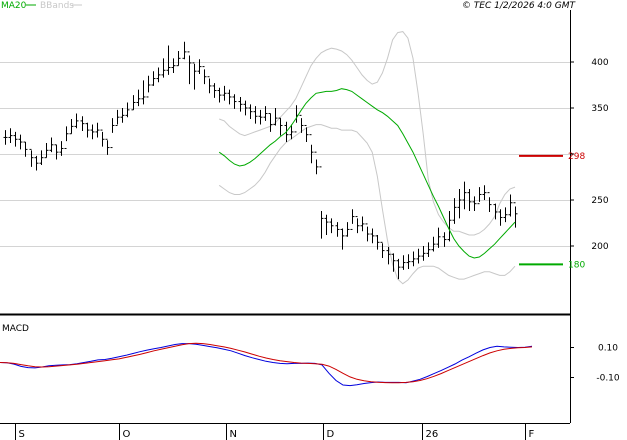 The image size is (627, 440). Describe the element at coordinates (233, 434) in the screenshot. I see `time-tick-label: N` at that location.